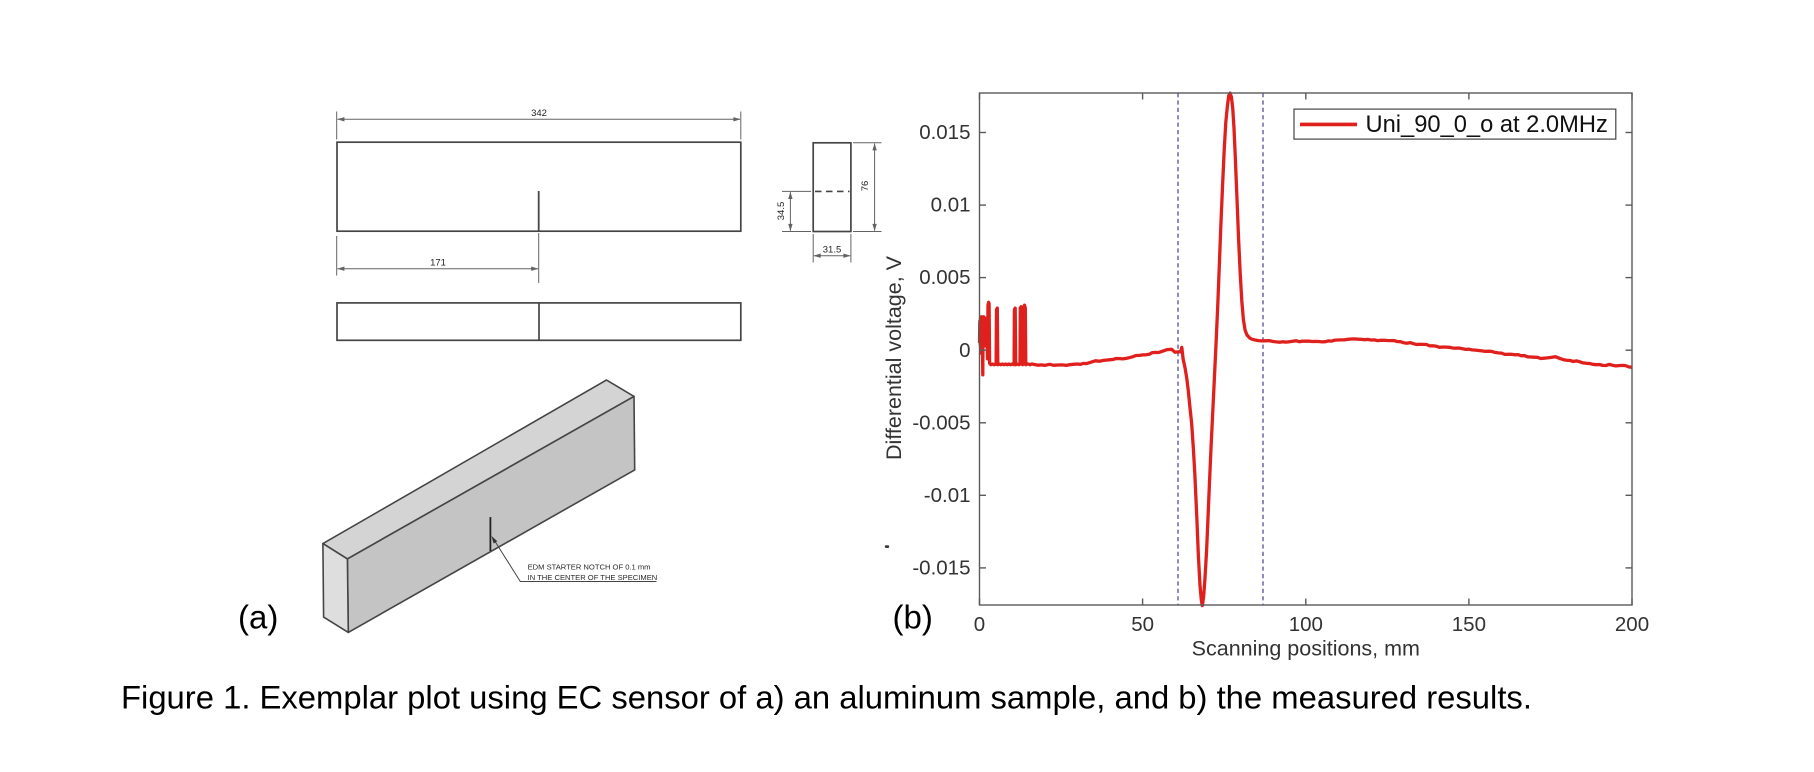  What do you see at coordinates (1469, 624) in the screenshot?
I see `svg-text: 150` at bounding box center [1469, 624].